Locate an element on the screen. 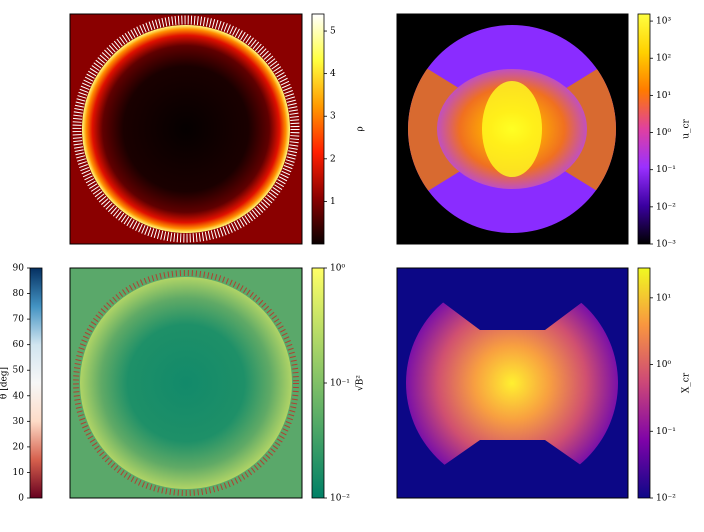 The image size is (704, 532). colorbar-tick-label: 2 is located at coordinates (333, 159).